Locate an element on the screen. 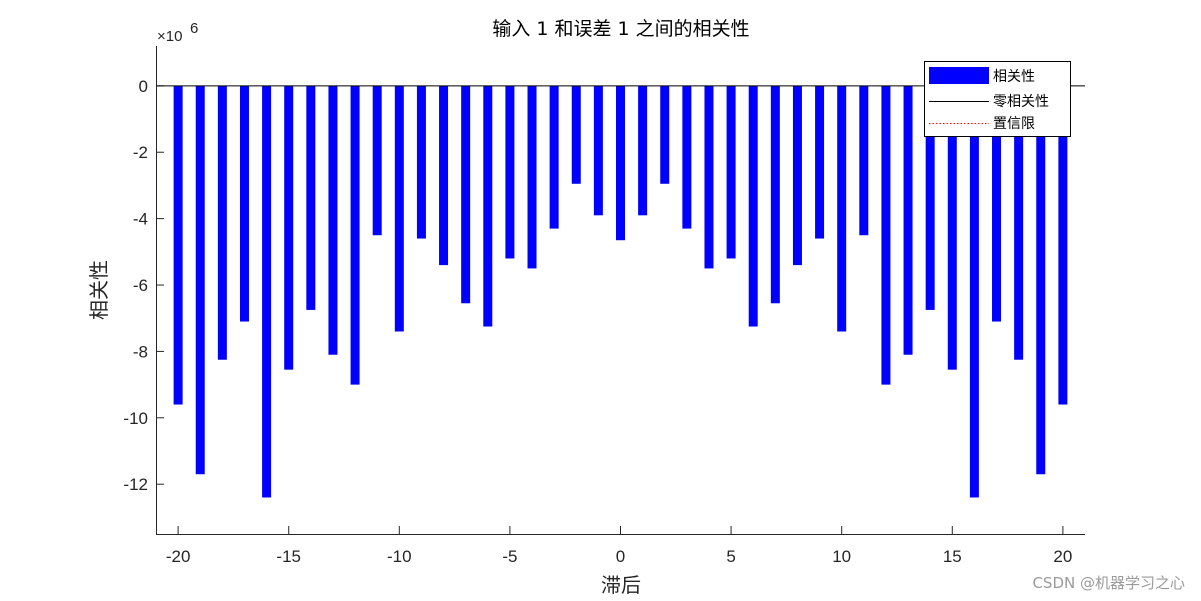  bar-lag--14 is located at coordinates (311, 197).